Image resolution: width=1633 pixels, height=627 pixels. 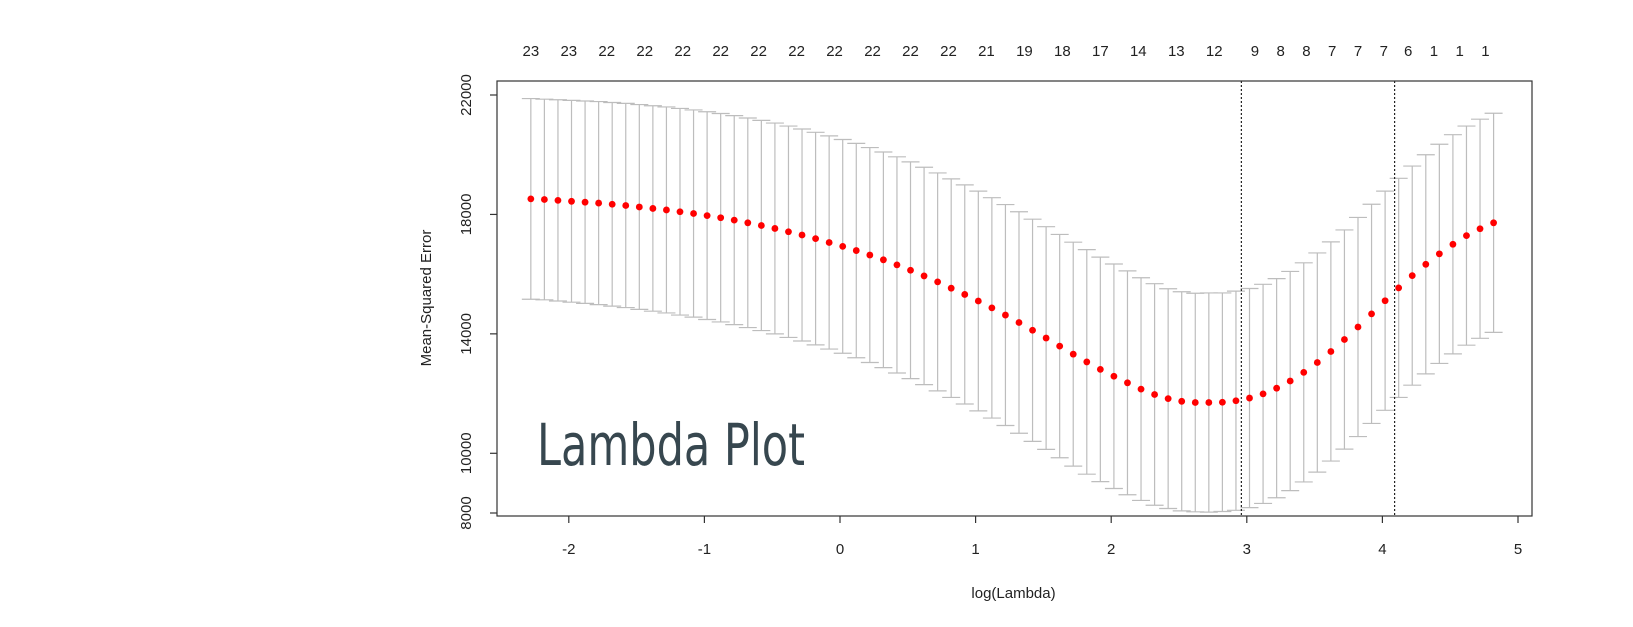 I want to click on top-axis-label-10: 22, so click(x=910, y=51).